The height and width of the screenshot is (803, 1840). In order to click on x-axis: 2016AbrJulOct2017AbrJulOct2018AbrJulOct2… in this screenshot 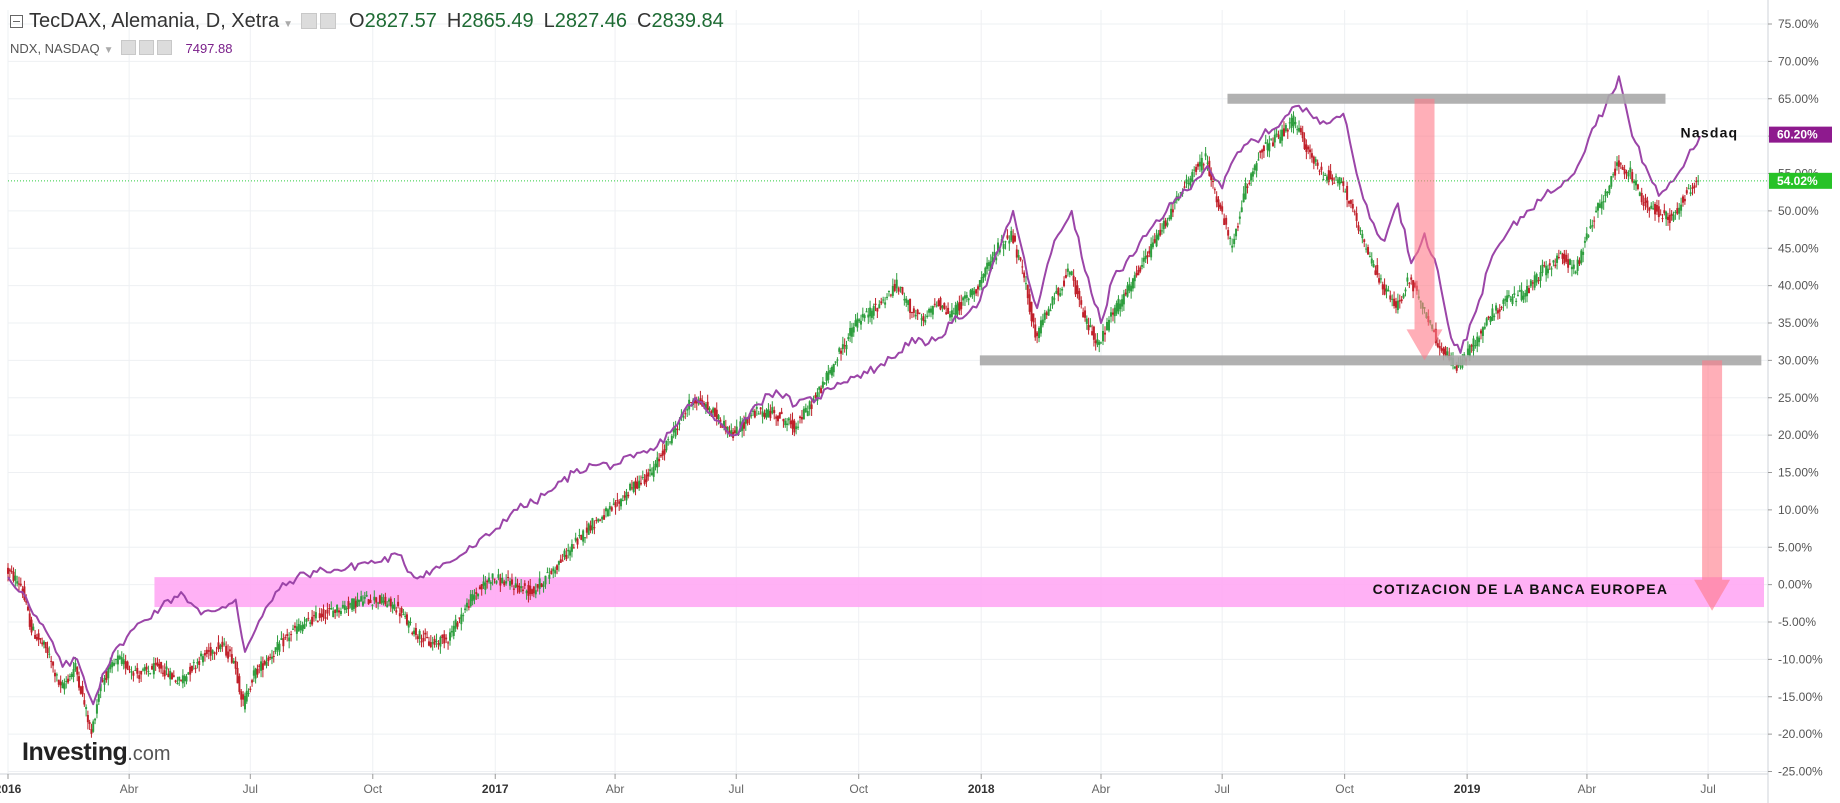, I will do `click(884, 784)`.